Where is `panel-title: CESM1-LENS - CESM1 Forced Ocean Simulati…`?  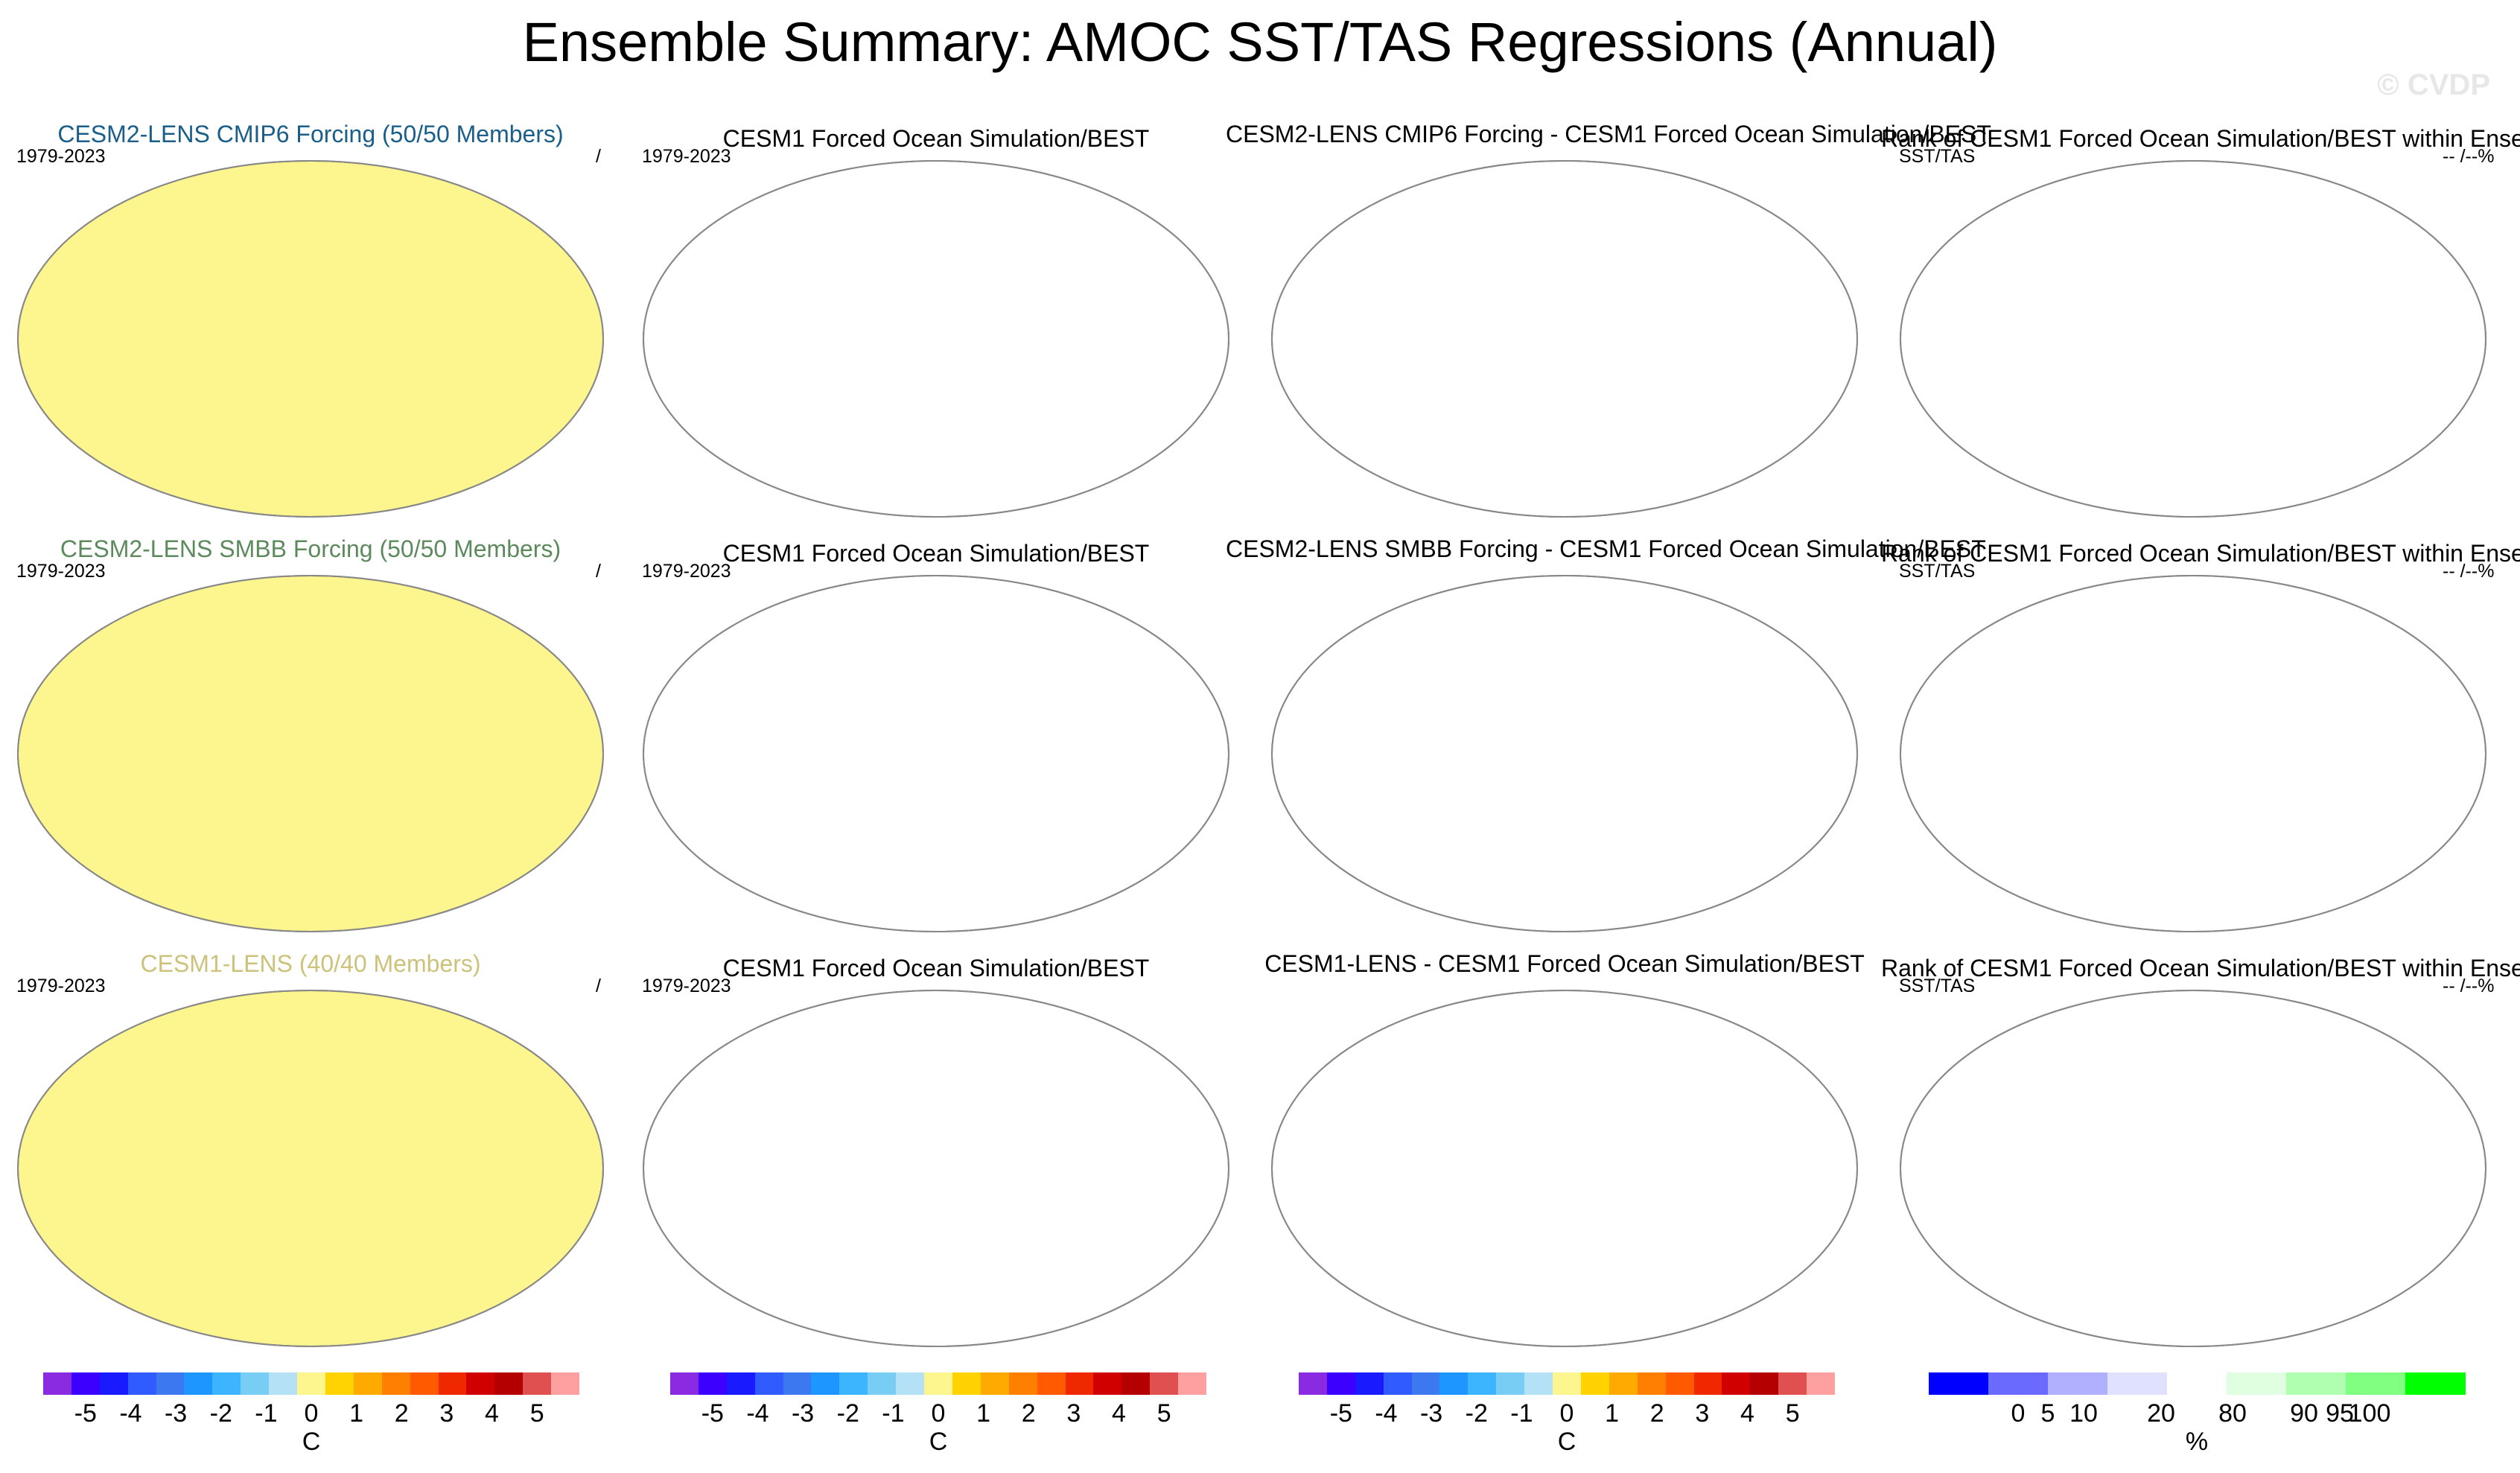
panel-title: CESM1-LENS - CESM1 Forced Ocean Simulati… is located at coordinates (1564, 963).